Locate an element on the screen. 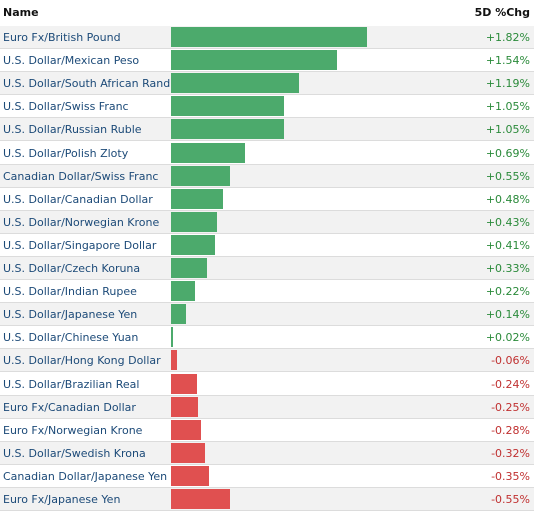 The image size is (540, 512). change-value-label: +0.33% is located at coordinates (507, 268).